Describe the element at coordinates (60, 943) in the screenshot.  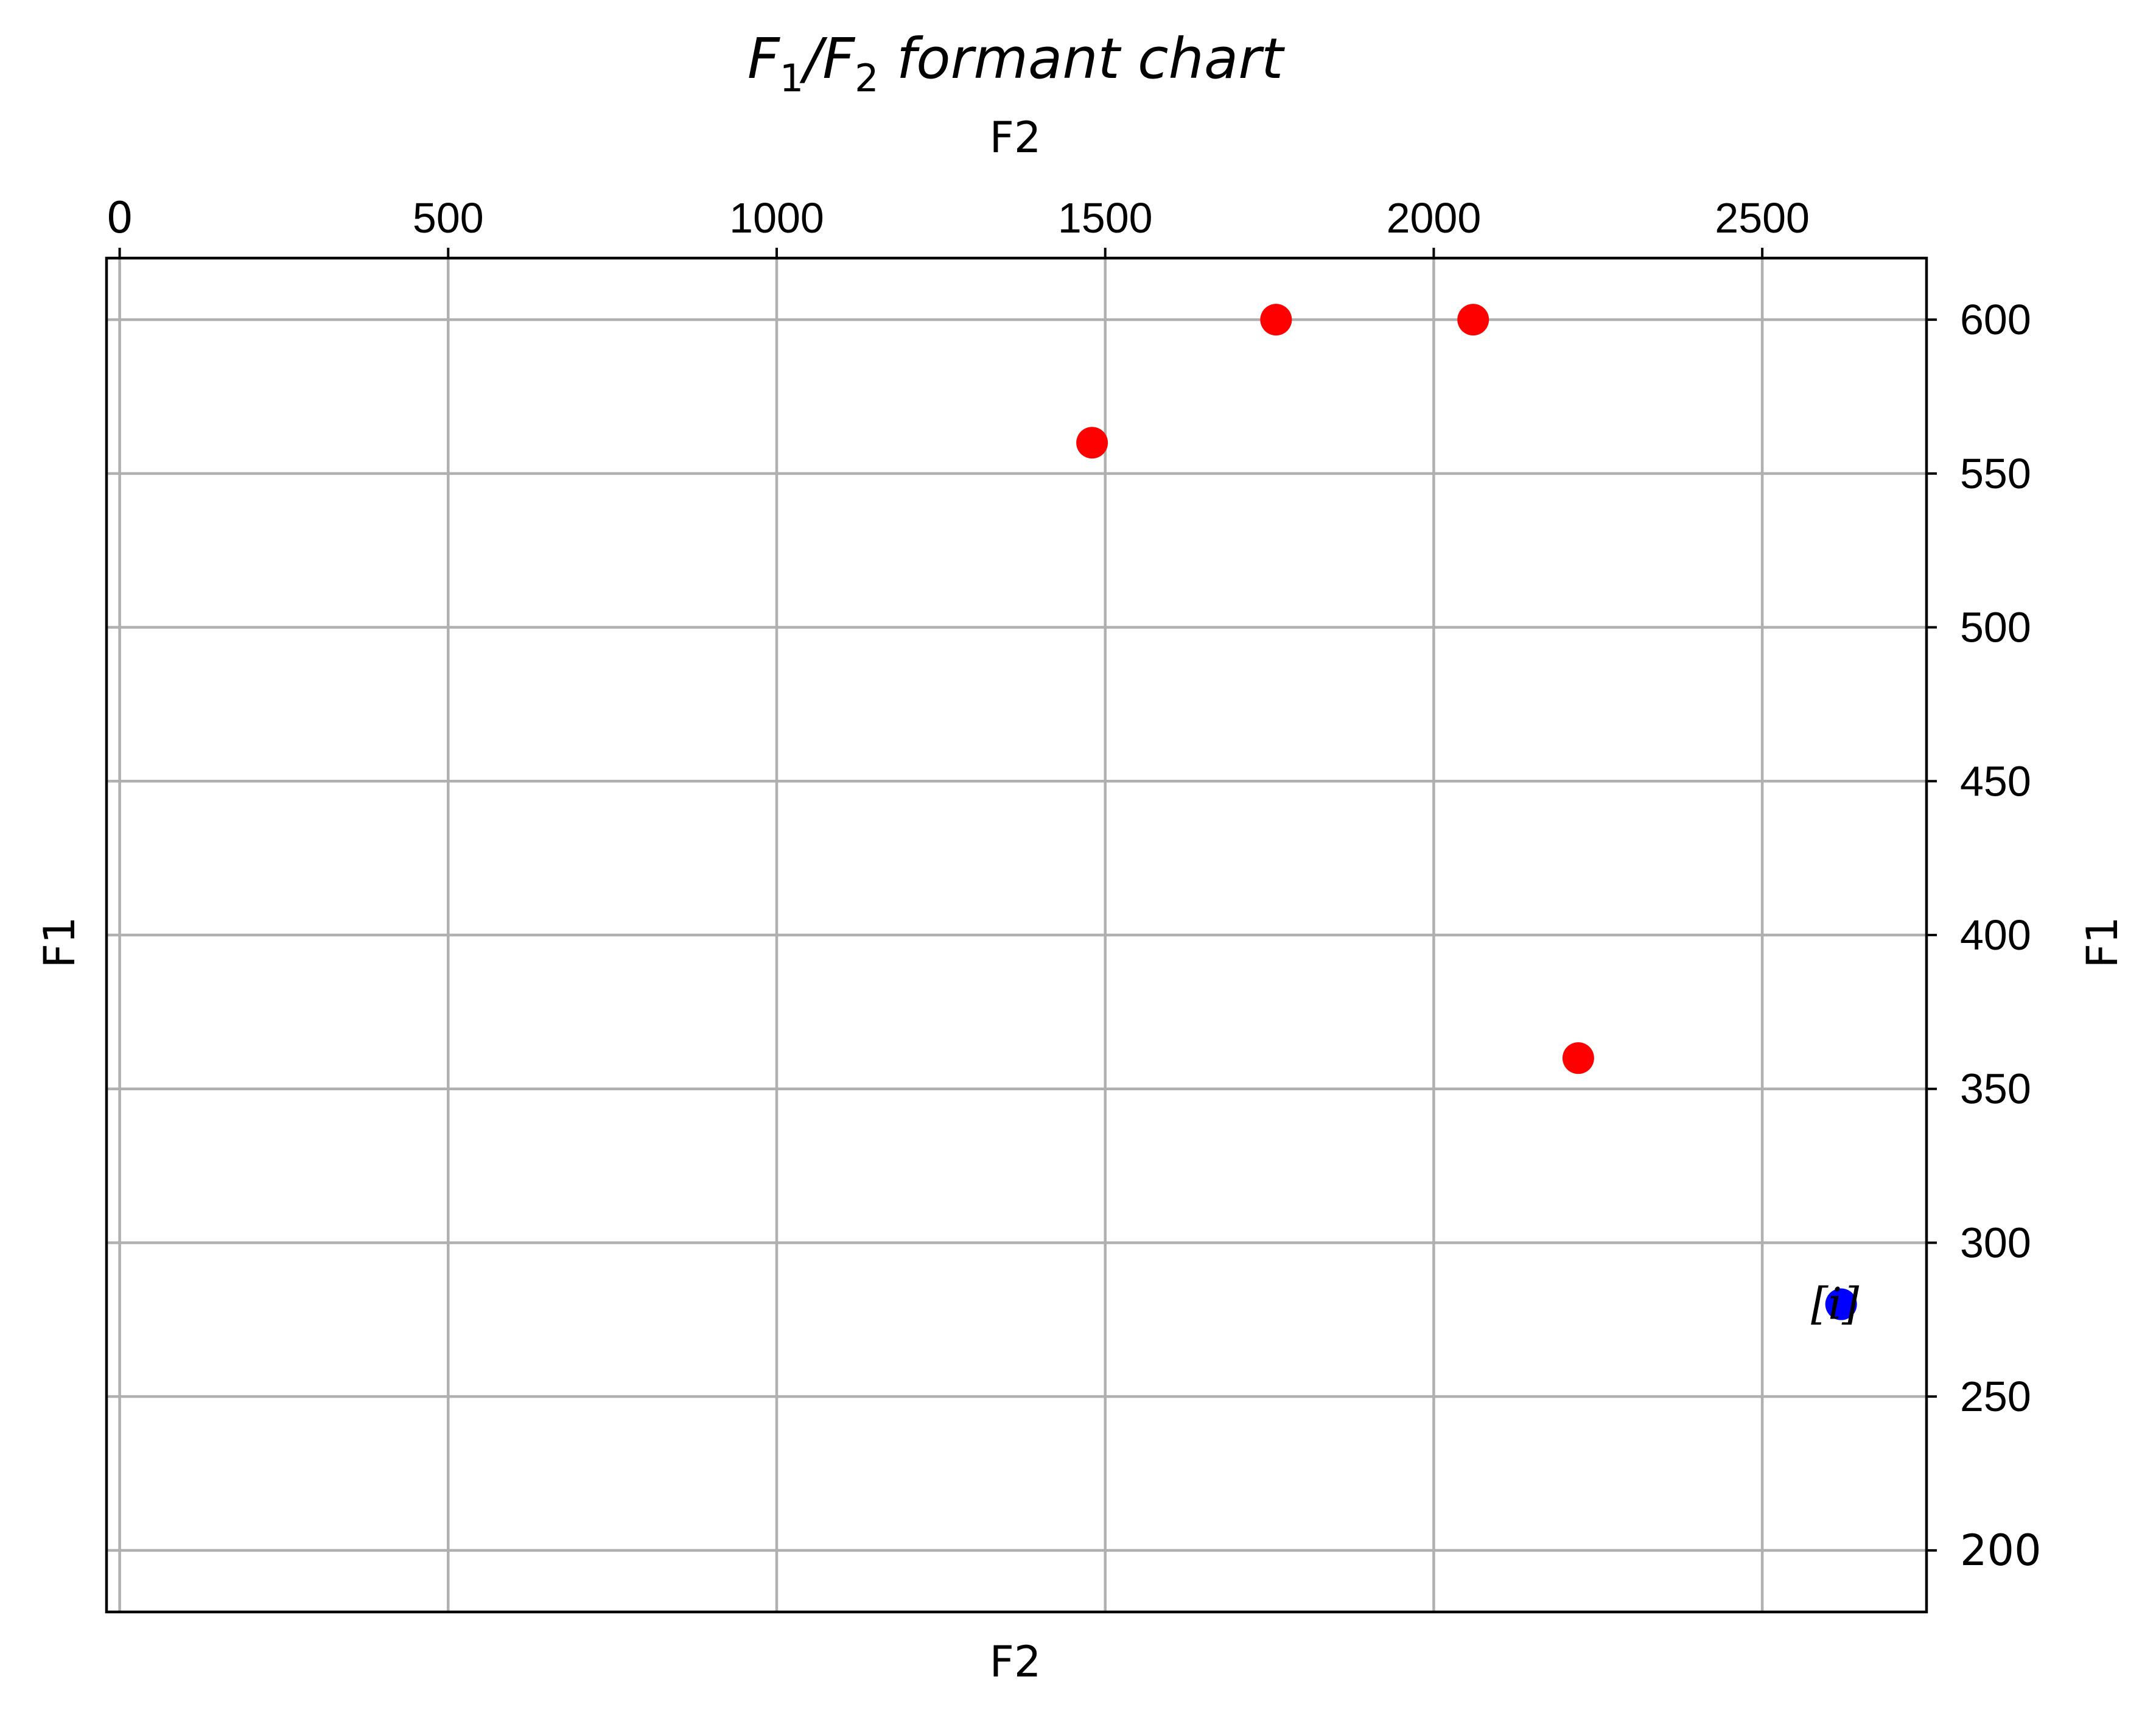
I see `y-axis-label-left: F1` at that location.